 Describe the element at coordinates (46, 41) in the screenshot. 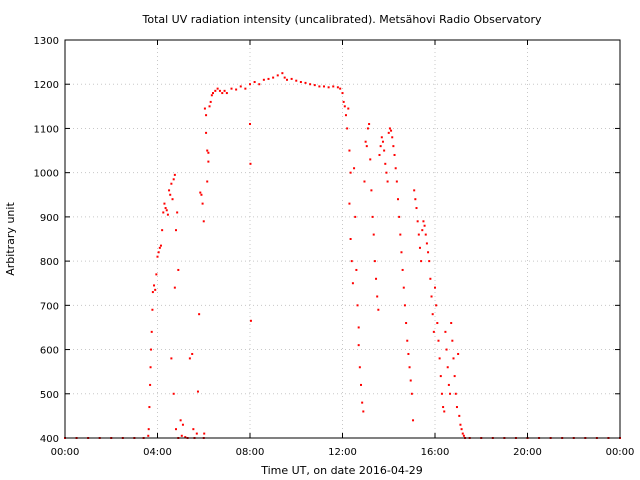

I see `y-tick-label: 1300` at that location.